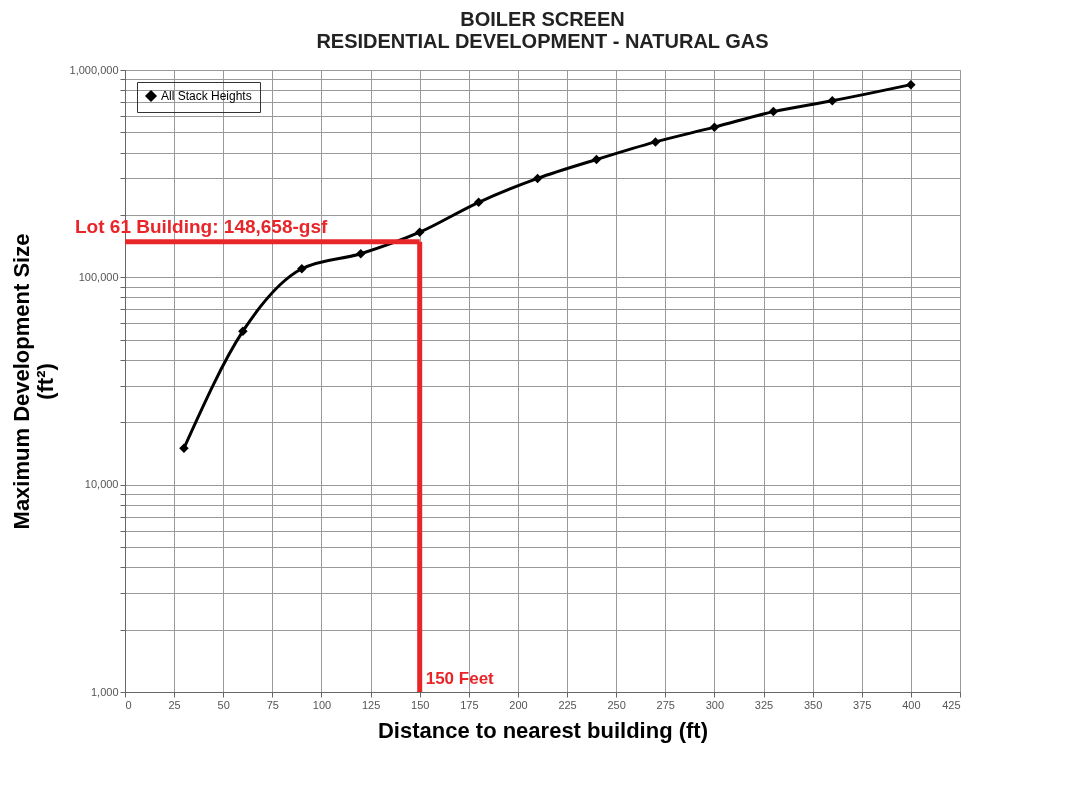 The image size is (1074, 787). I want to click on x-tick-label: 0, so click(128, 704).